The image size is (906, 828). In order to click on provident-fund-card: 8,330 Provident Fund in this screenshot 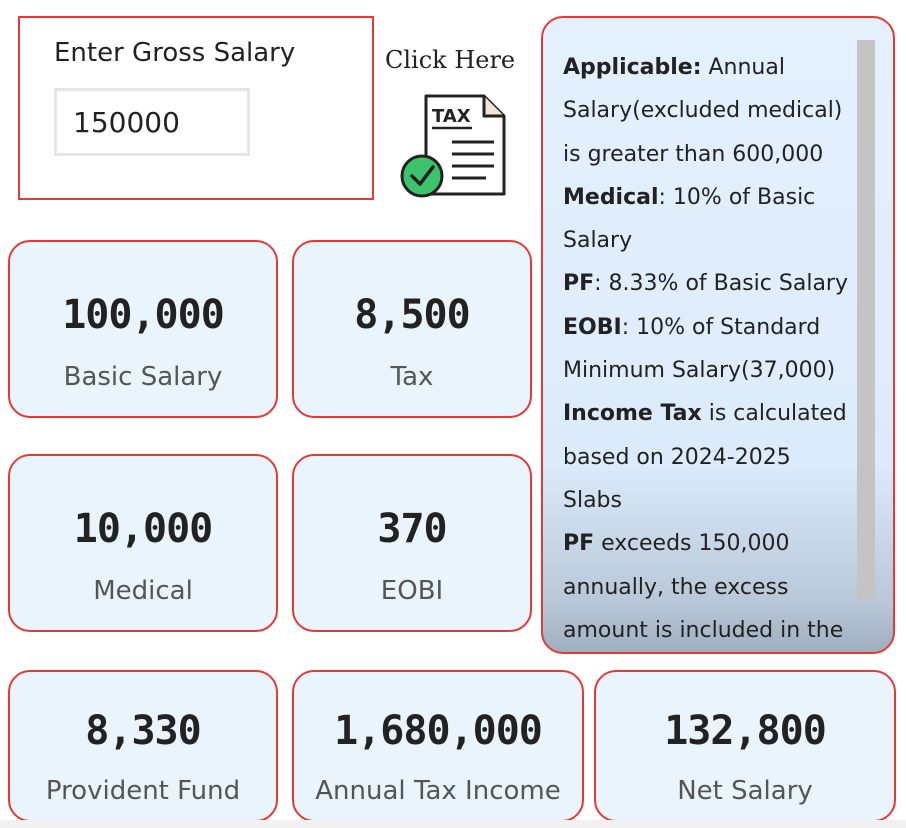, I will do `click(143, 746)`.